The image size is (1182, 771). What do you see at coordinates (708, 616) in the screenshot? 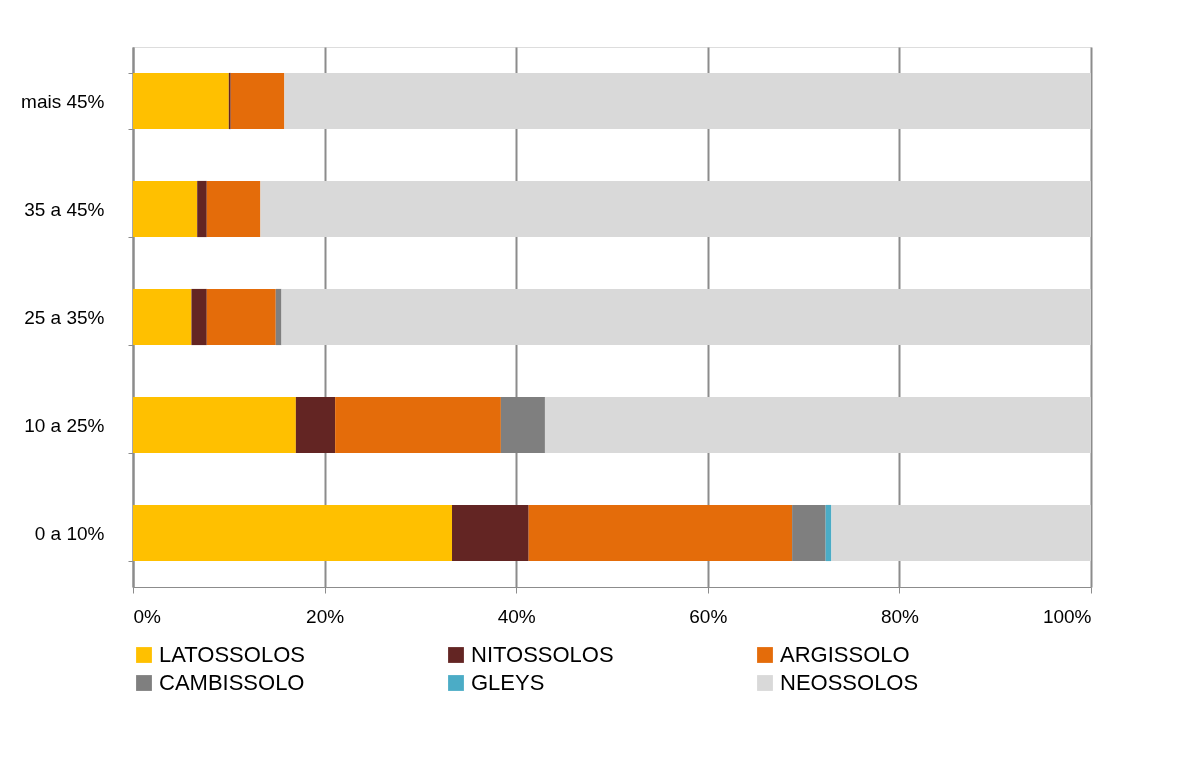
I see `x-tick-label: 60%` at bounding box center [708, 616].